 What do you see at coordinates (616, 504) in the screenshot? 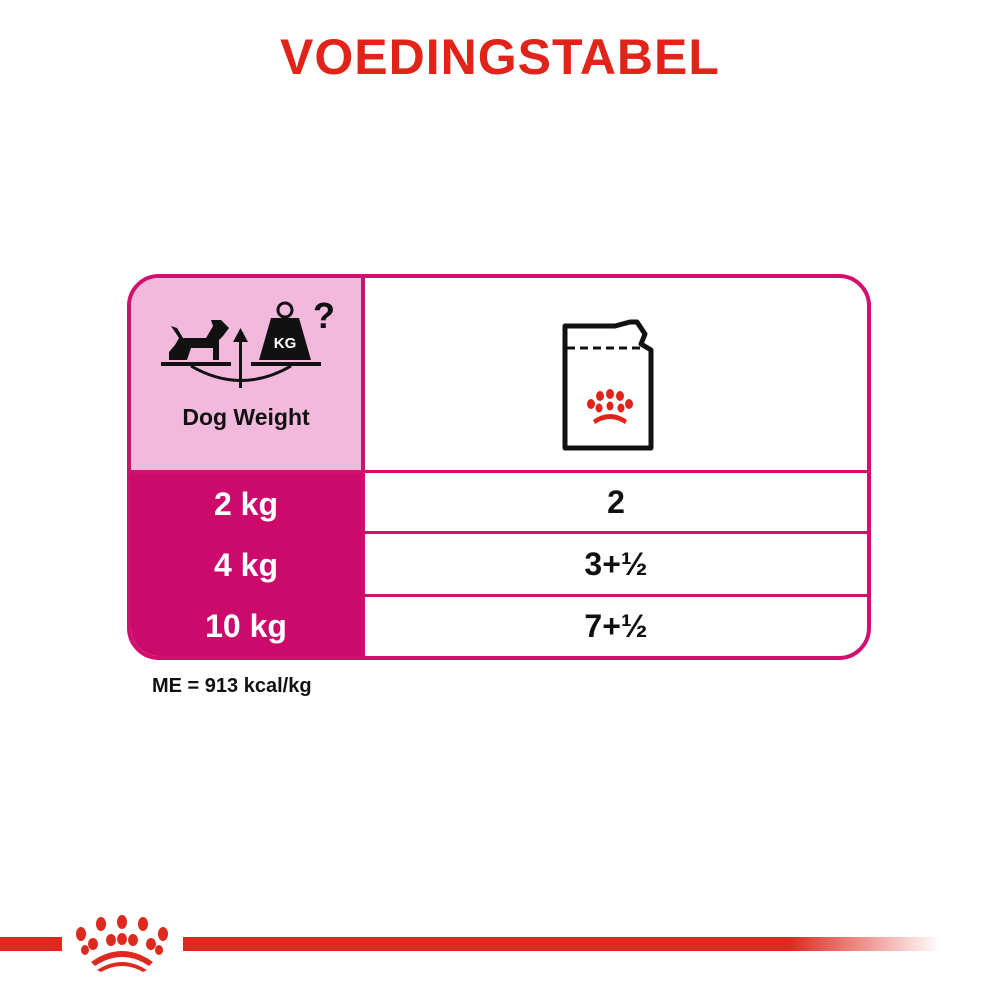
I see `amount-cell: 2` at bounding box center [616, 504].